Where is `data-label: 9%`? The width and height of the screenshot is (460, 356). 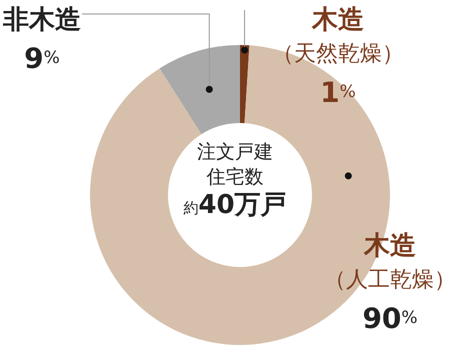 data-label: 9% is located at coordinates (42, 58).